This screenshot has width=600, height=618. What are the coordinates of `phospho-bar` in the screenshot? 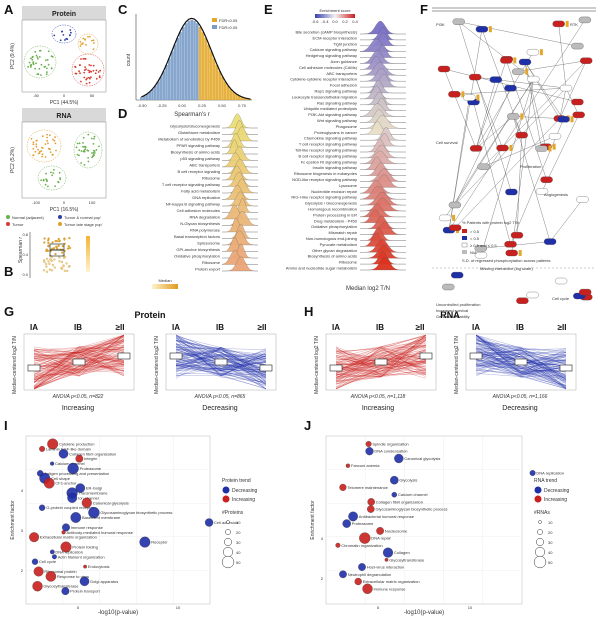 It's located at (554, 146).